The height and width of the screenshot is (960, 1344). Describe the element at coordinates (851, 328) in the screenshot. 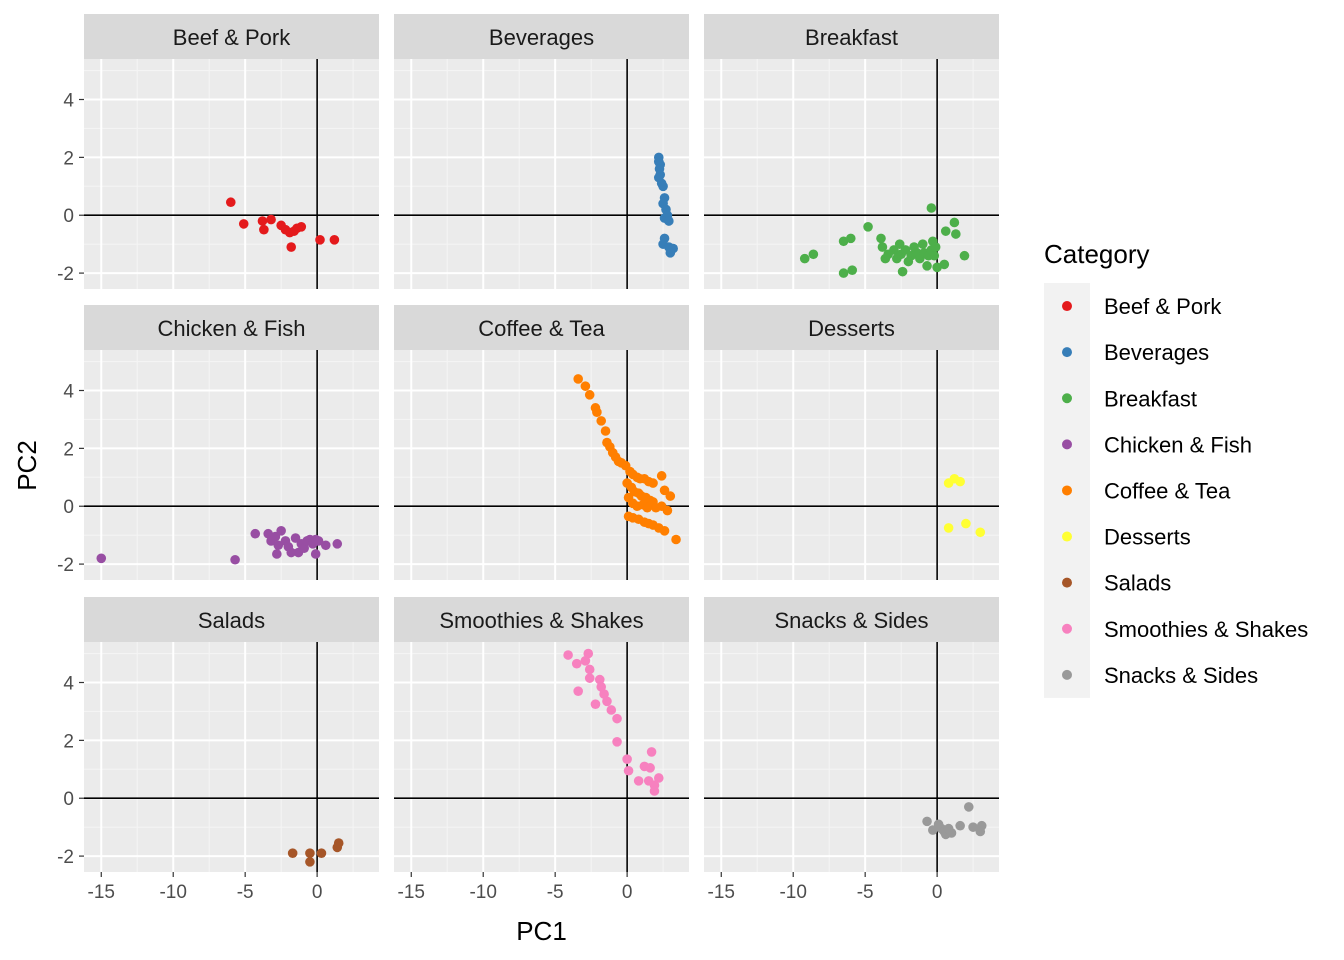

I see `facet-strip-label: Desserts` at that location.